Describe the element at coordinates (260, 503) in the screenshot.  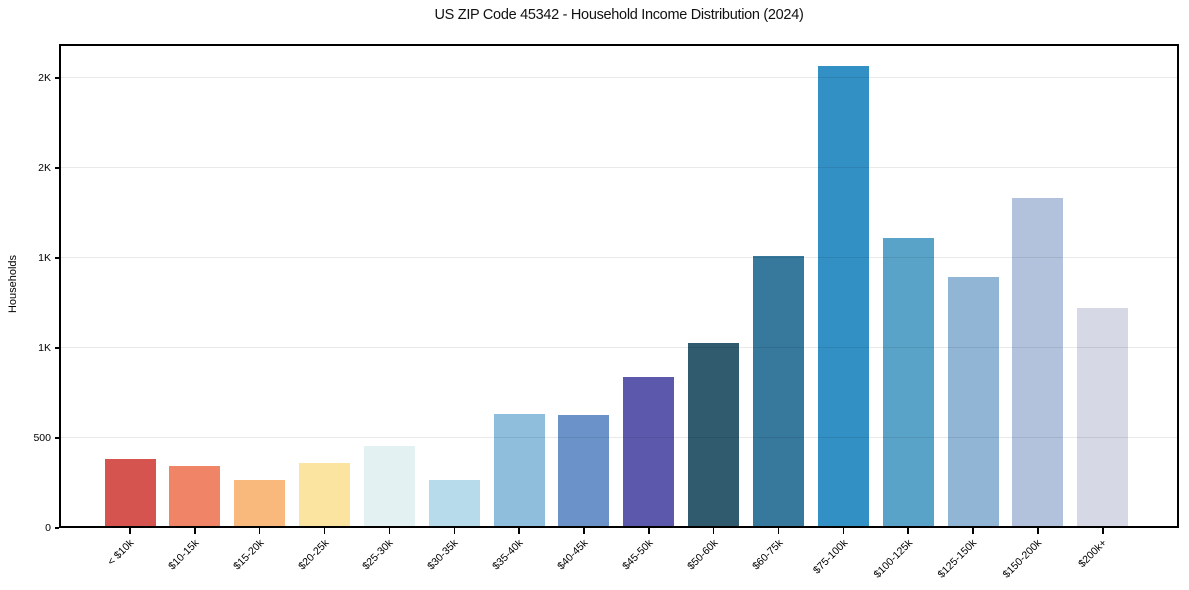
I see `bar-$15-20k` at that location.